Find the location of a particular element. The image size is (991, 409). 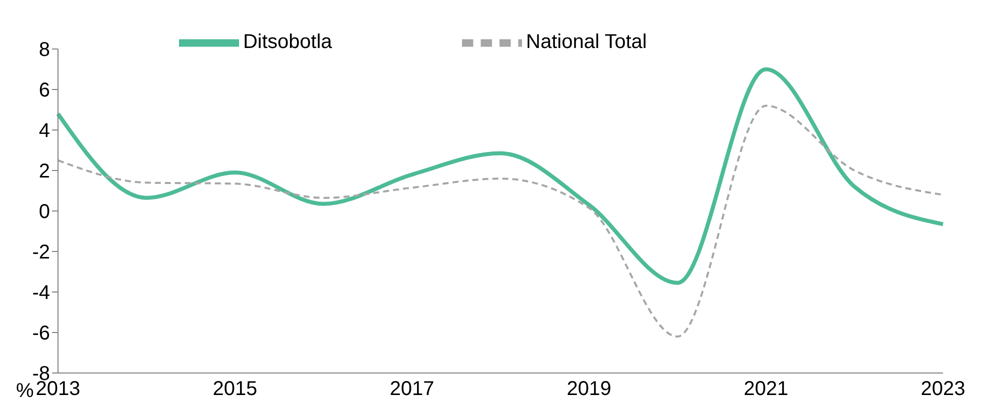

y-tick-label: 8 is located at coordinates (44, 50).